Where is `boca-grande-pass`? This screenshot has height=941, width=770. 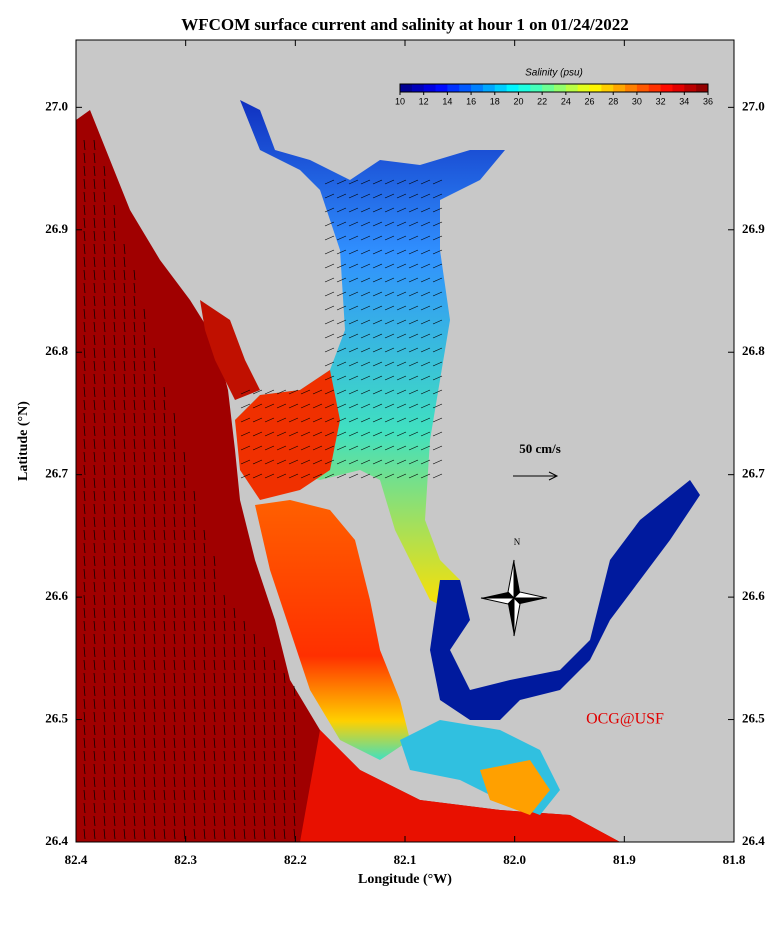 boca-grande-pass is located at coordinates (287, 435).